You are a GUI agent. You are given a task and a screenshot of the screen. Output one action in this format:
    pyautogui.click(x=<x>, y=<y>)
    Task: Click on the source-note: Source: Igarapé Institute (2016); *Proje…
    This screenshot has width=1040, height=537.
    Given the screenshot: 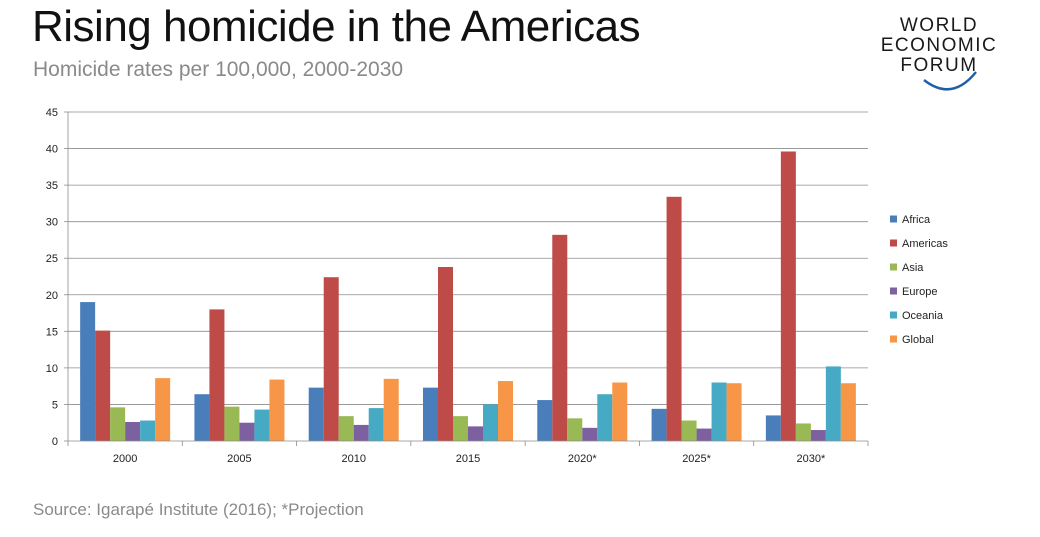 What is the action you would take?
    pyautogui.click(x=198, y=509)
    